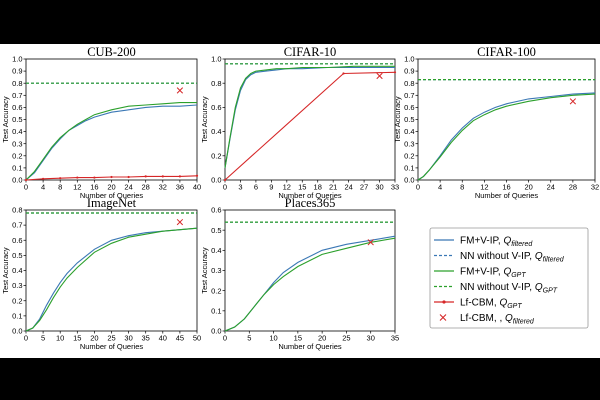 Image resolution: width=600 pixels, height=400 pixels. Describe the element at coordinates (409, 71) in the screenshot. I see `y-tick-label: 0.9` at that location.